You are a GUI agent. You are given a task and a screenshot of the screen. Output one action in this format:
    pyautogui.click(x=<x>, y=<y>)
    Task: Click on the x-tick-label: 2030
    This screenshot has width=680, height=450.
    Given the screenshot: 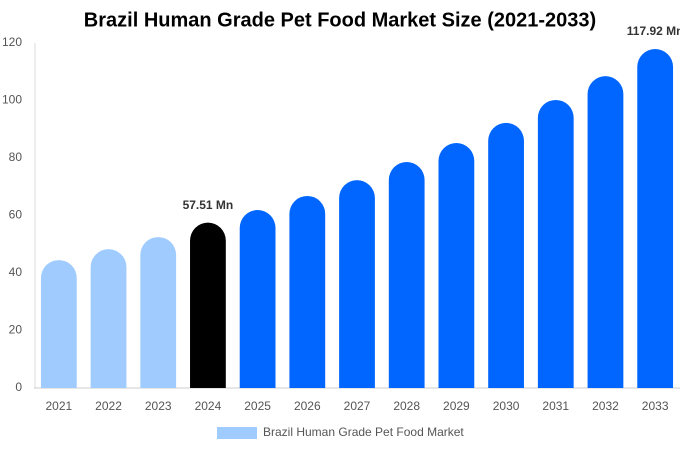 What is the action you would take?
    pyautogui.click(x=506, y=406)
    